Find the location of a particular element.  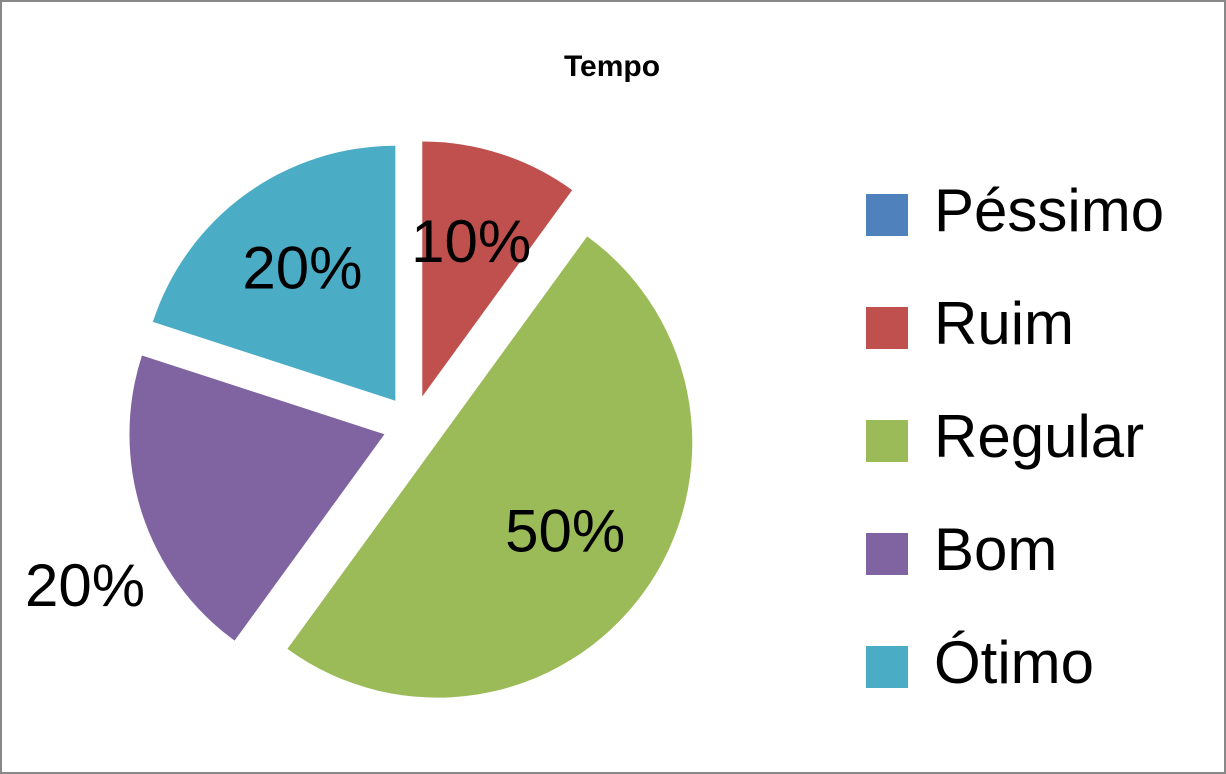

data-label: 10% is located at coordinates (471, 241).